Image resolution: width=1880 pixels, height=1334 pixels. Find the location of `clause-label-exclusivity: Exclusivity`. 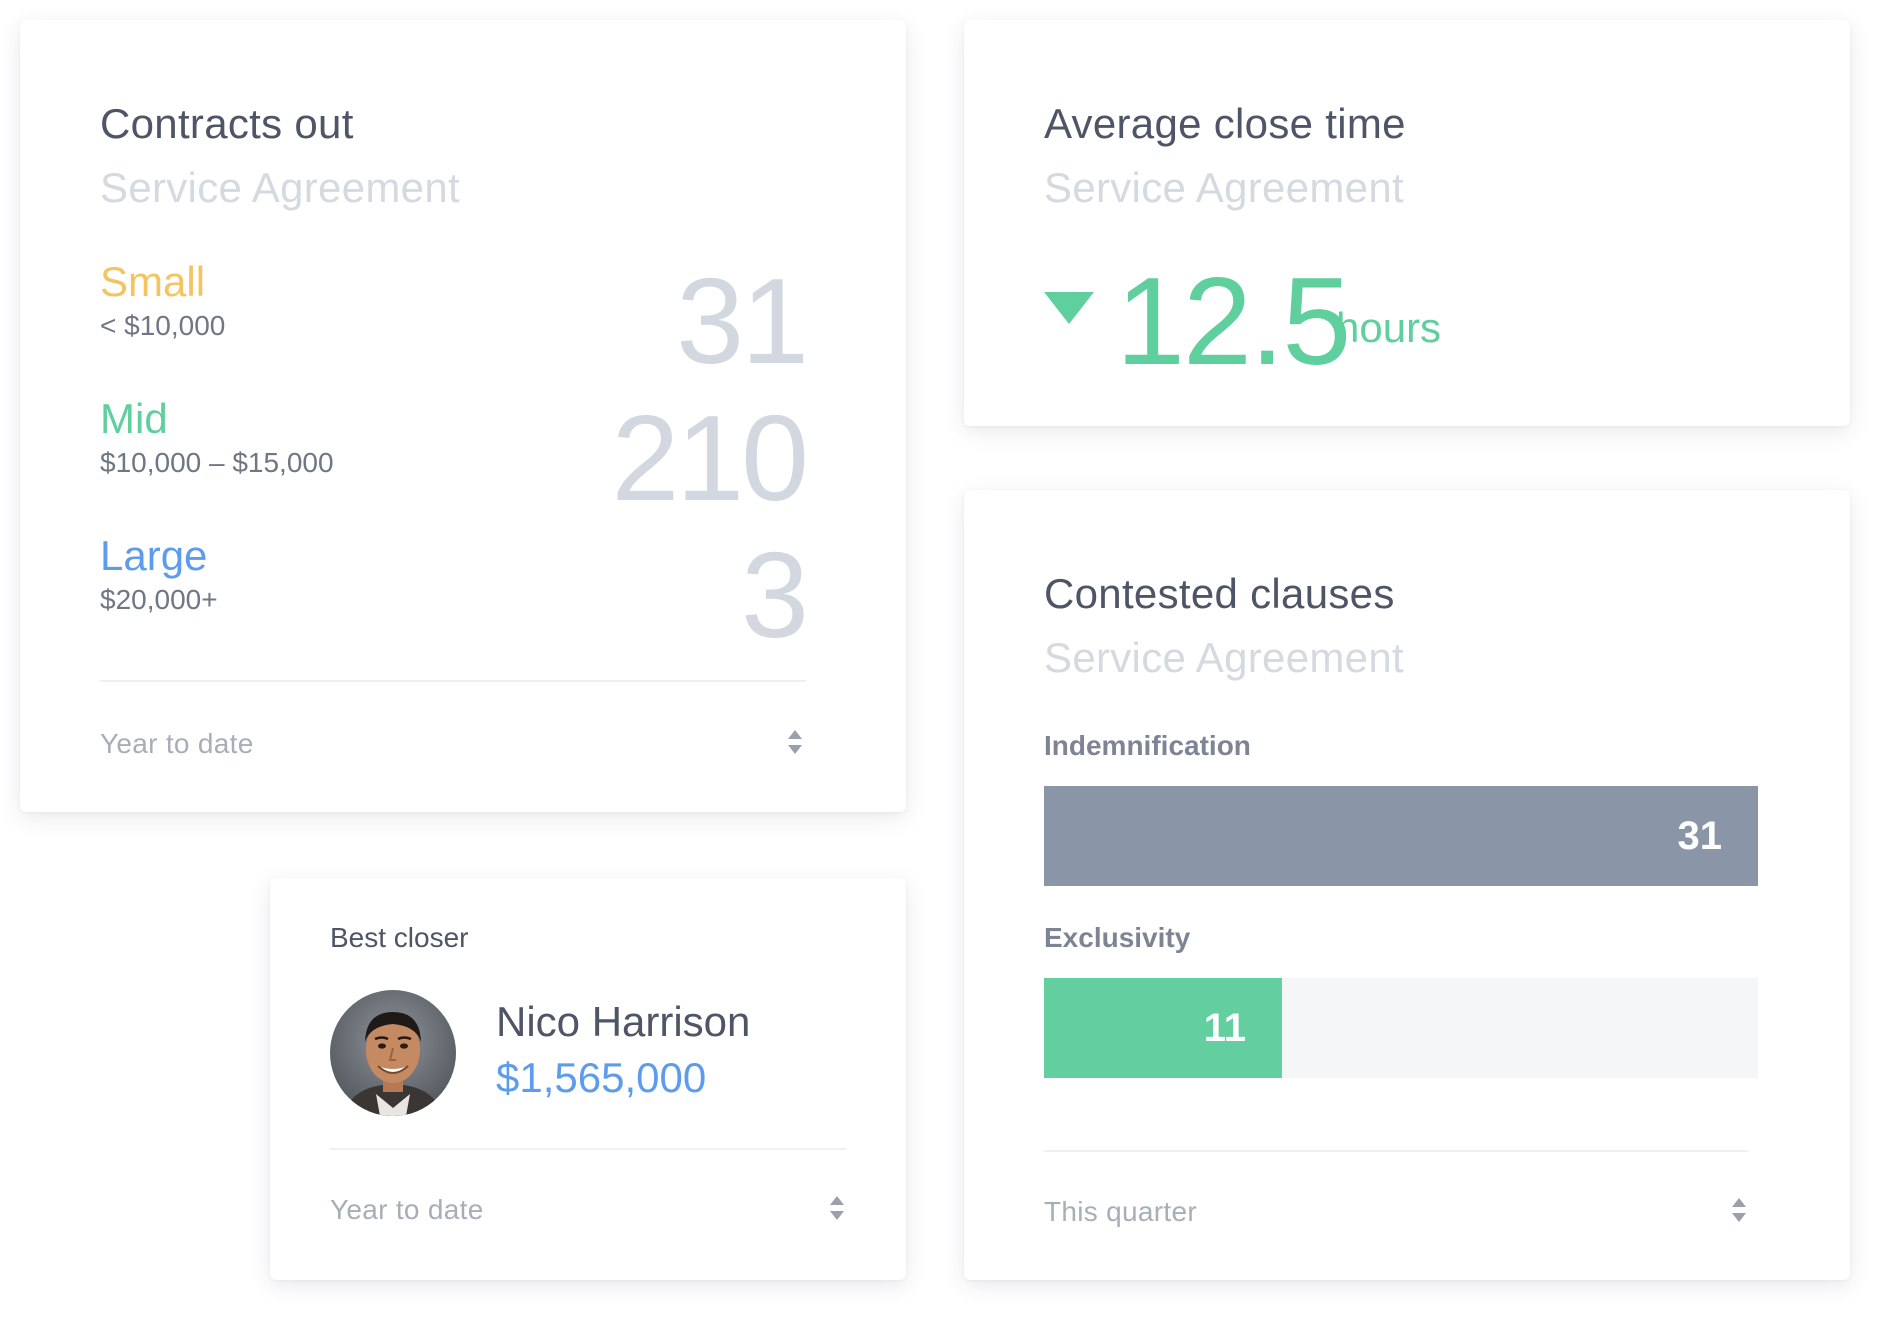

clause-label-exclusivity: Exclusivity is located at coordinates (1117, 937).